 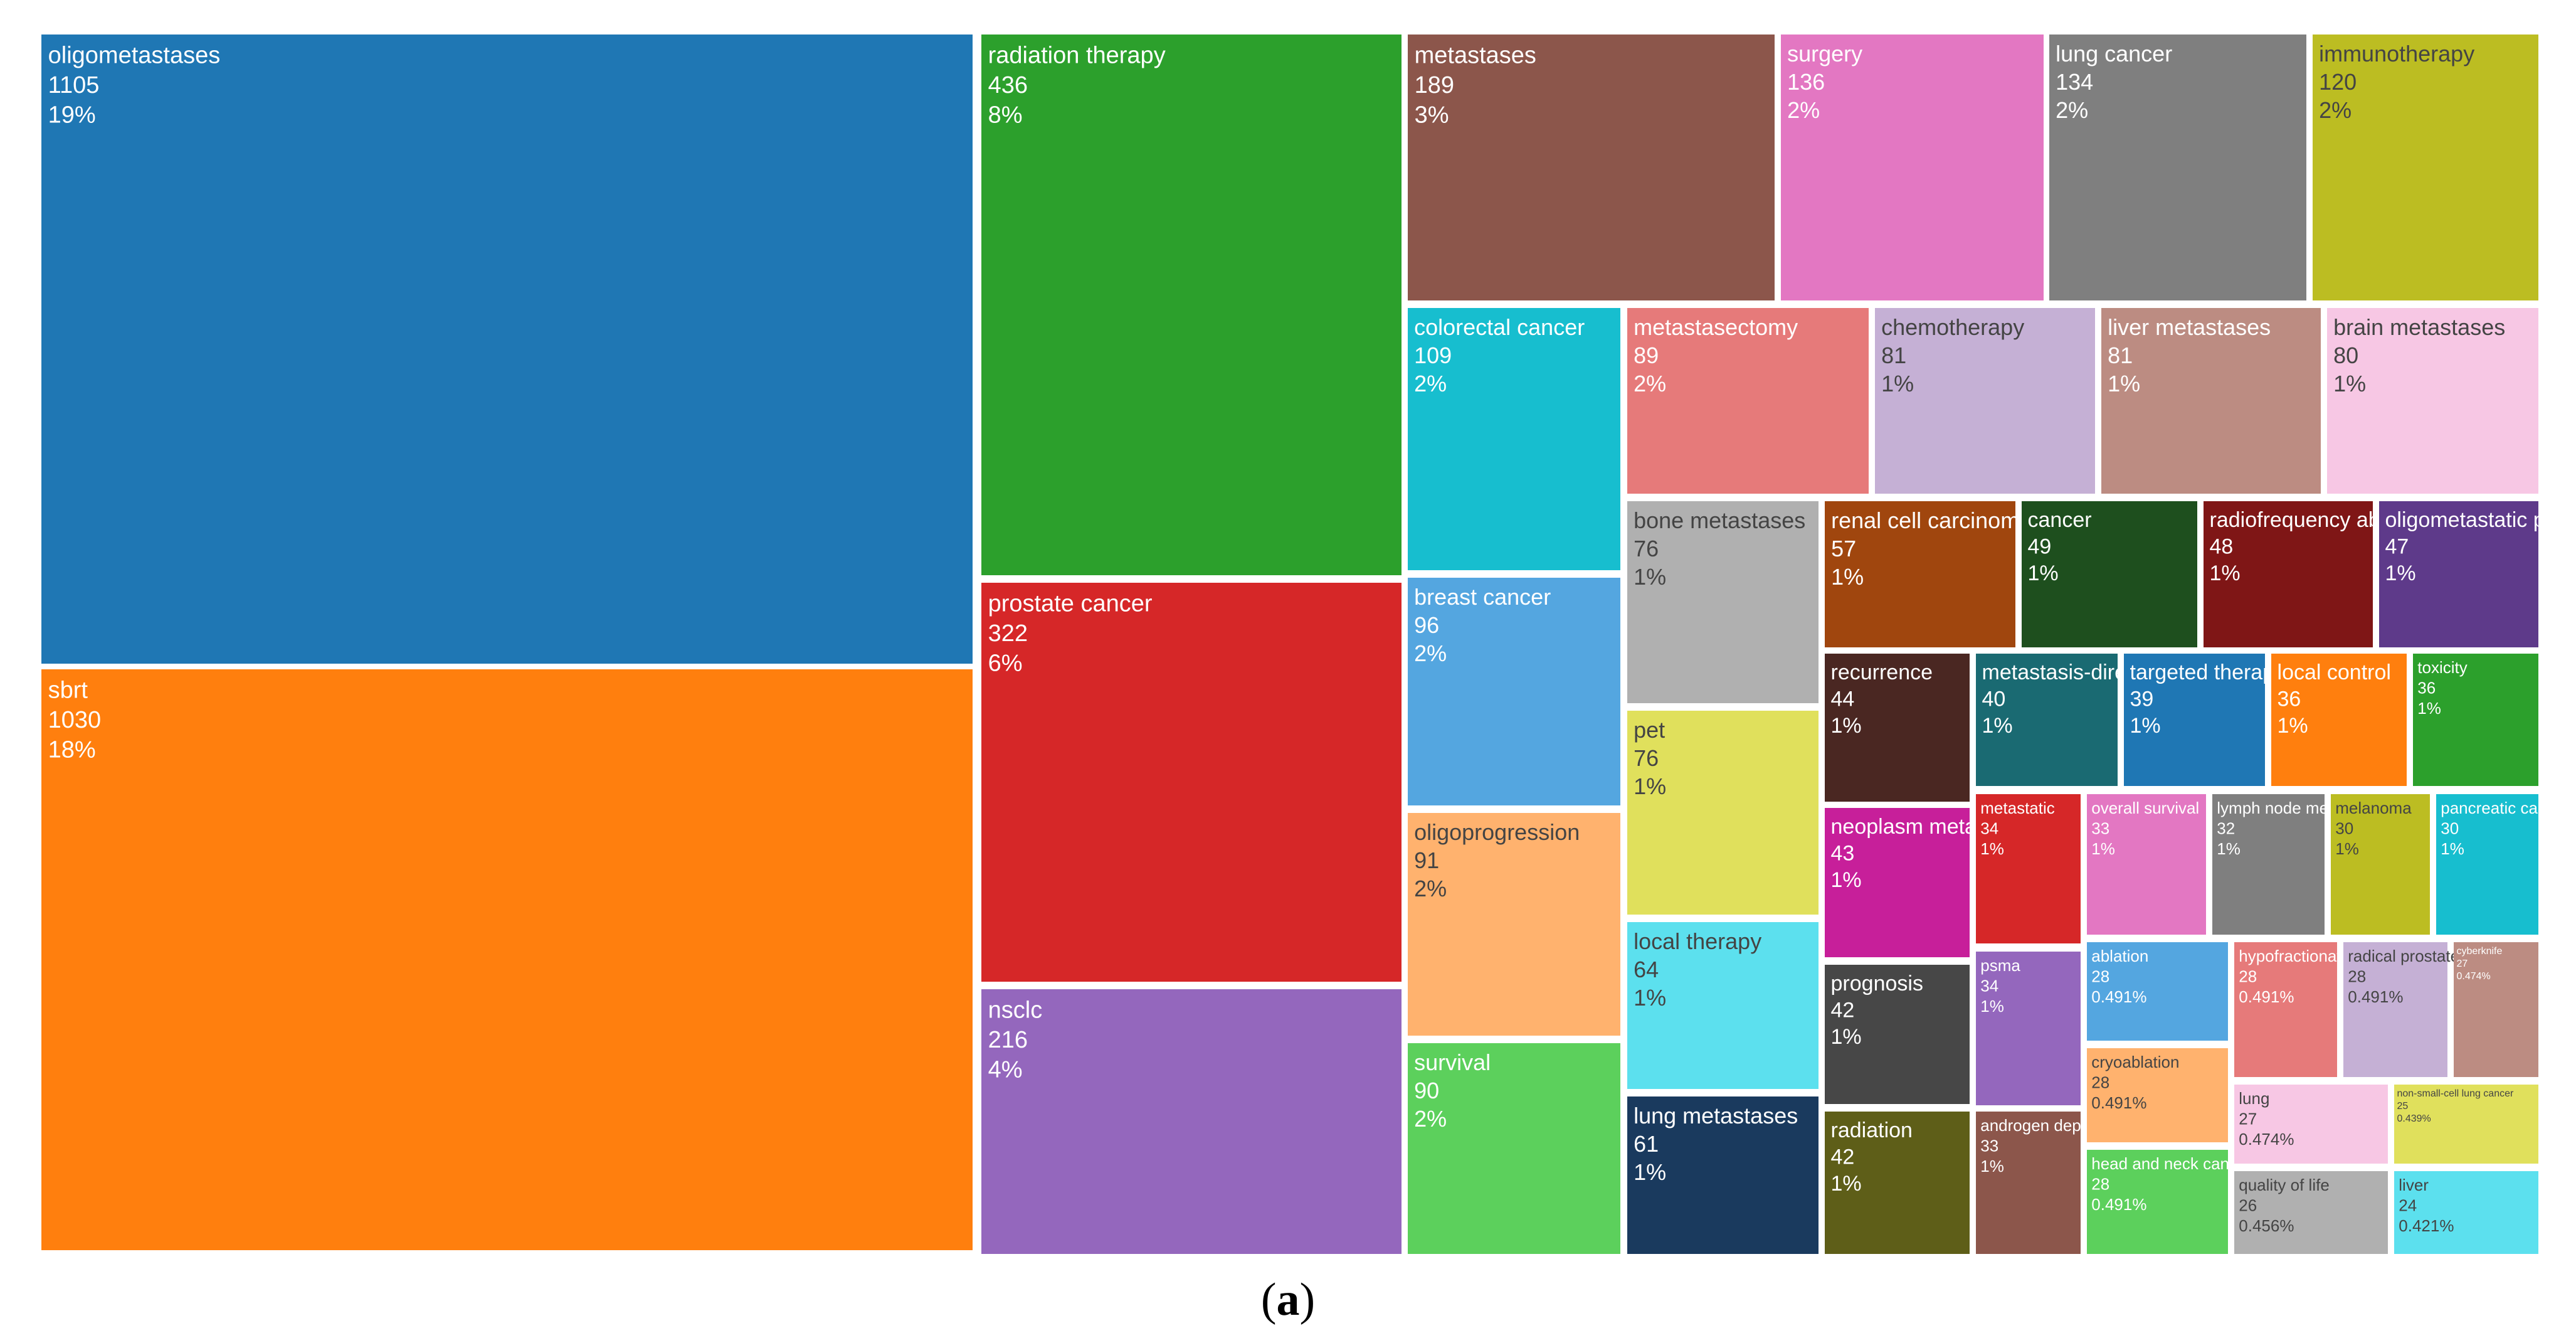 I want to click on treemap-rect-hypofractionation, so click(x=2285, y=1009).